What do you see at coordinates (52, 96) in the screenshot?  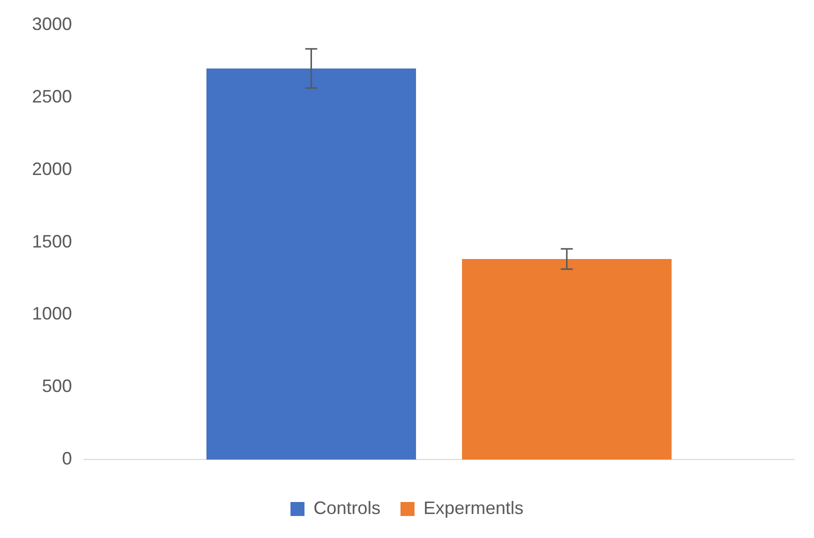 I see `y-tick-label: 2500` at bounding box center [52, 96].